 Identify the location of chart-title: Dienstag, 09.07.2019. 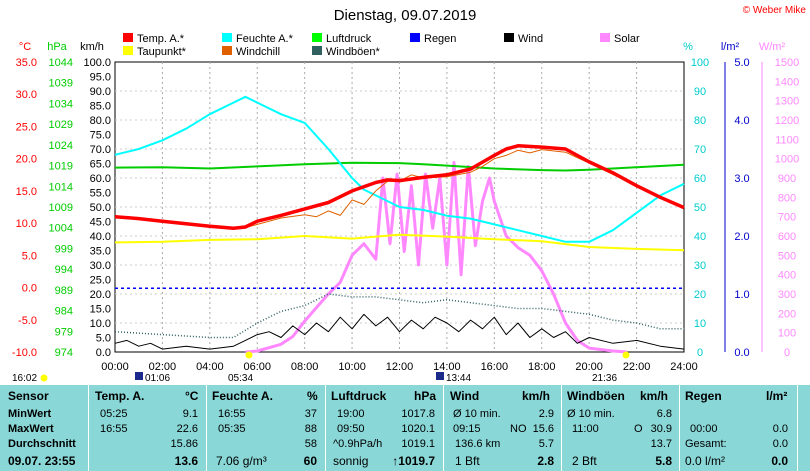
(405, 15).